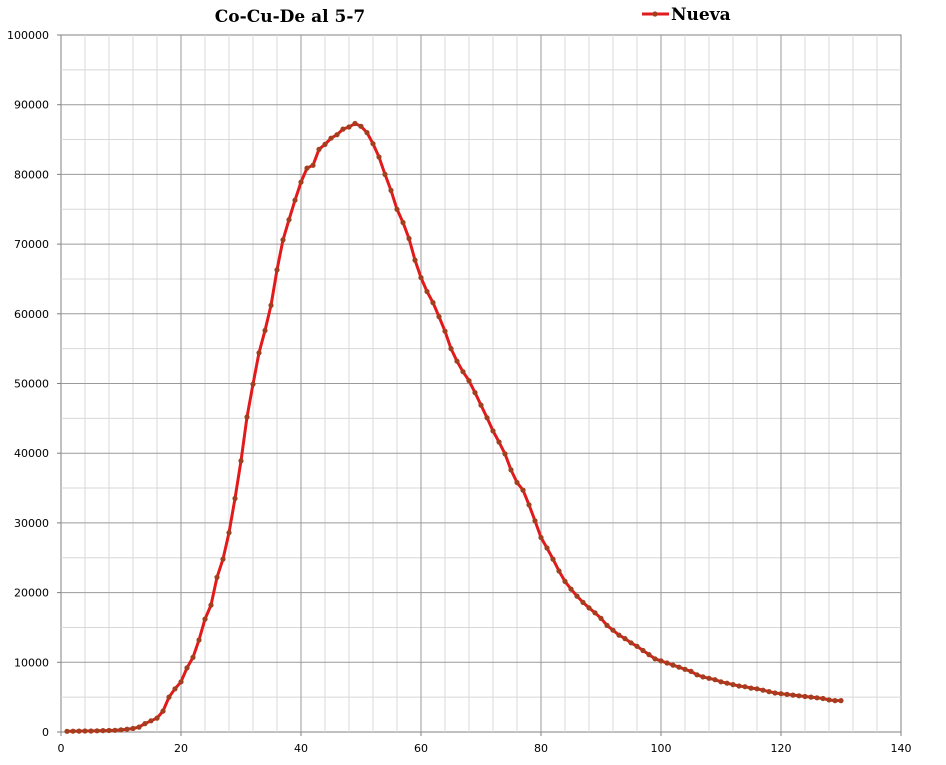 Image resolution: width=946 pixels, height=765 pixels. Describe the element at coordinates (290, 17) in the screenshot. I see `chart-title: Co-Cu-De al 5-7` at that location.